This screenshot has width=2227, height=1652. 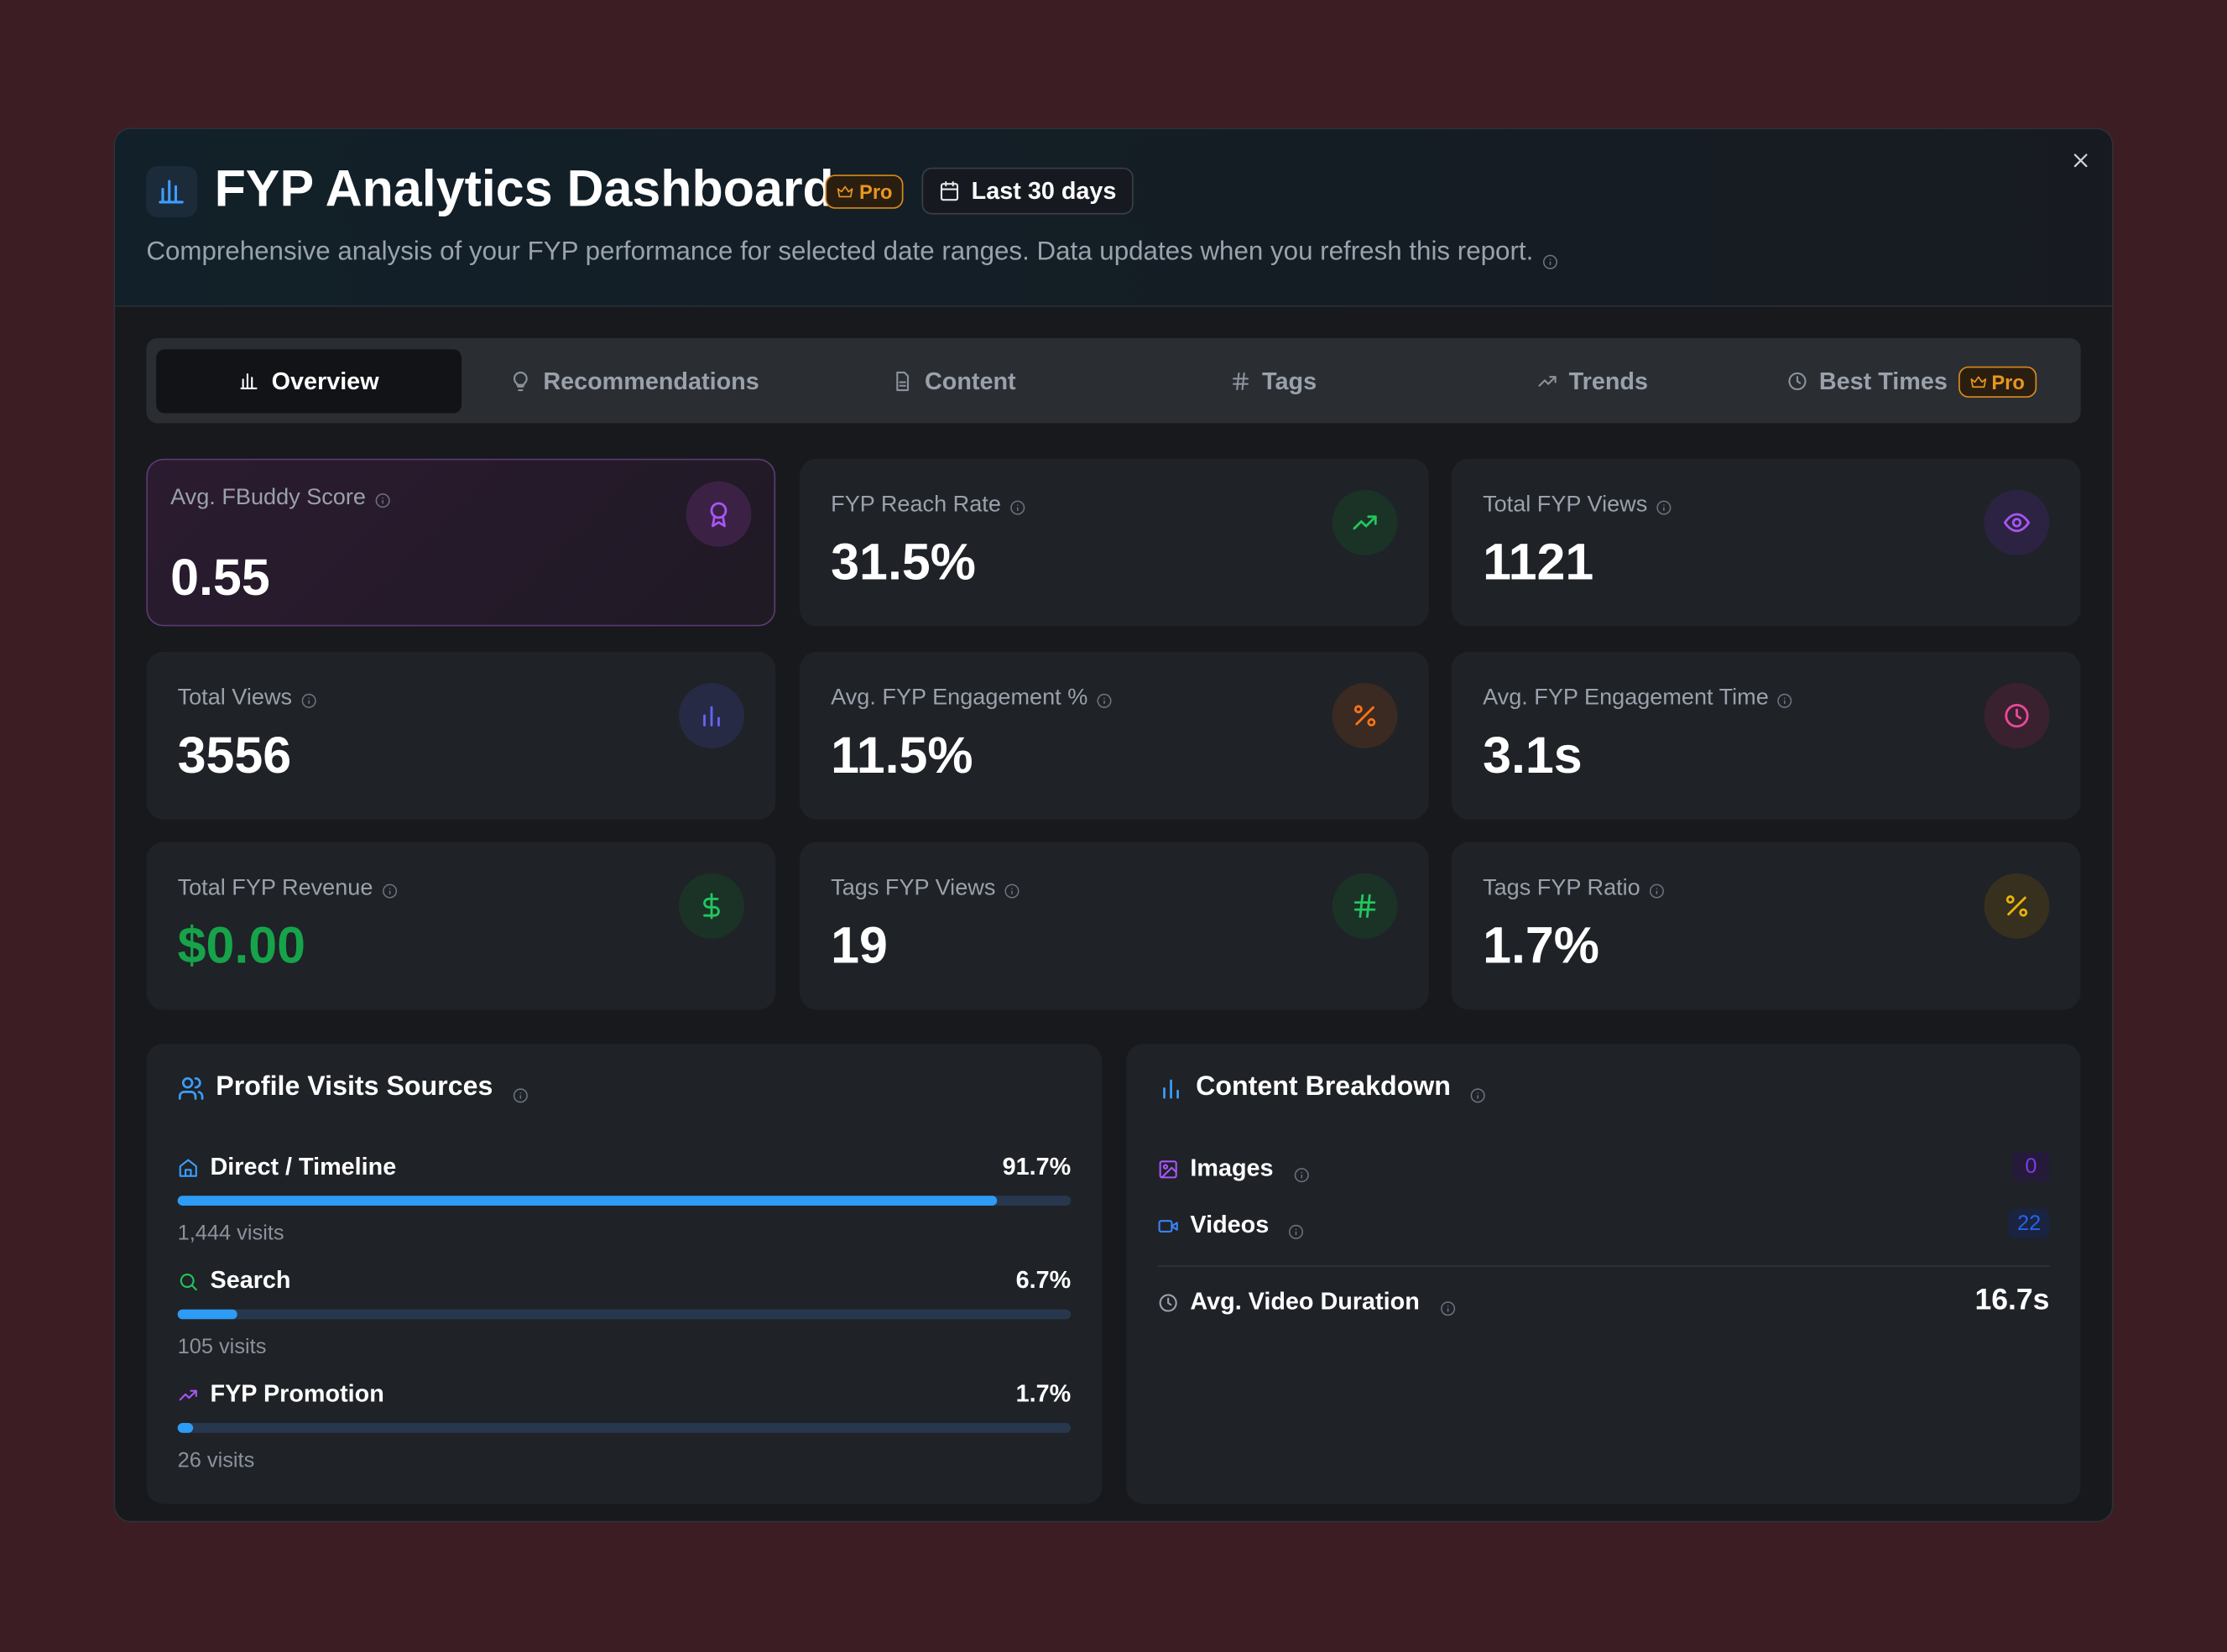 I want to click on source-name-text: Direct / Timeline, so click(x=303, y=1166).